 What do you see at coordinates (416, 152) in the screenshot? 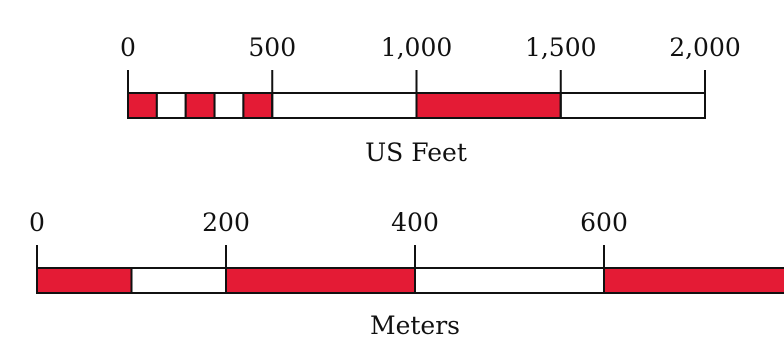
I see `feet-unit-label: US Feet` at bounding box center [416, 152].